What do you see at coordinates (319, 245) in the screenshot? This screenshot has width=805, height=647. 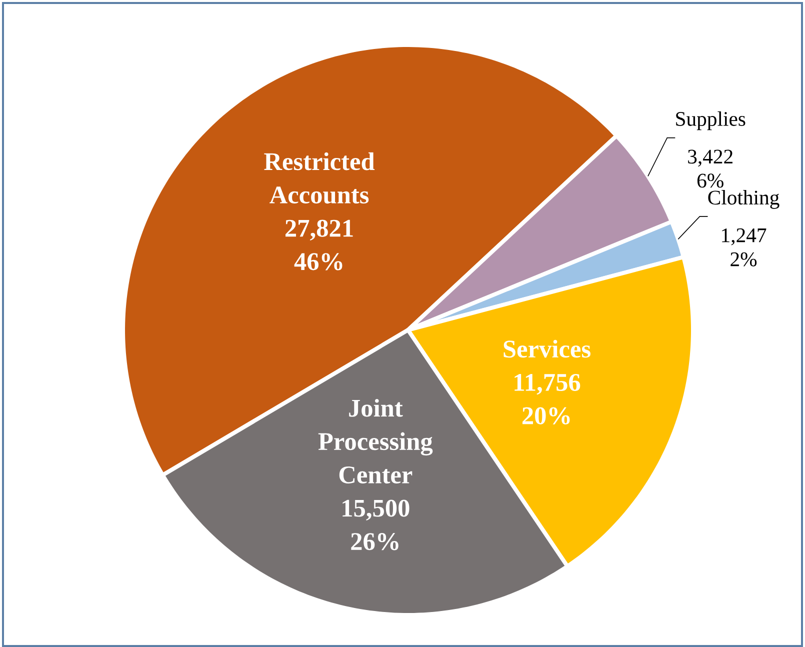 I see `data-label: 27,821 46%` at bounding box center [319, 245].